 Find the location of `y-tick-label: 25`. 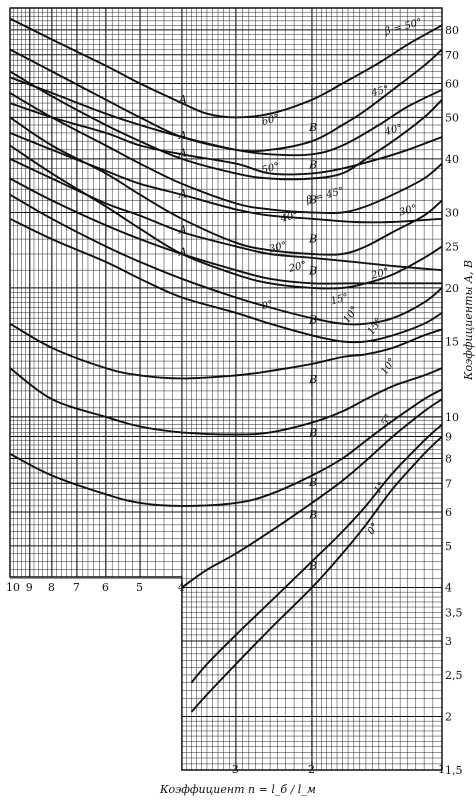

y-tick-label: 25 is located at coordinates (452, 246).